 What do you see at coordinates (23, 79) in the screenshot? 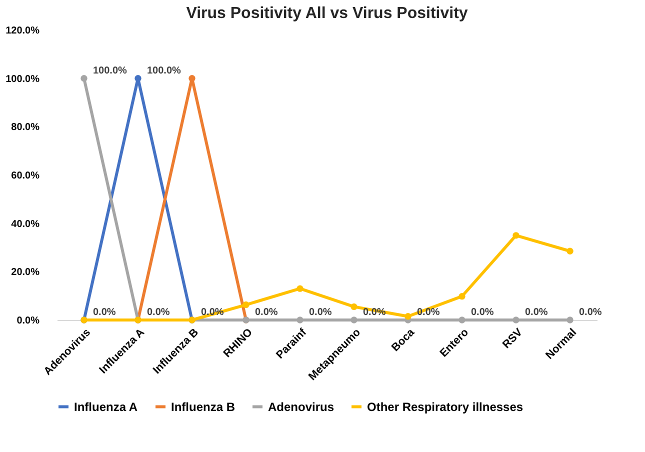
I see `y-tick-label: 100.0%` at bounding box center [23, 79].